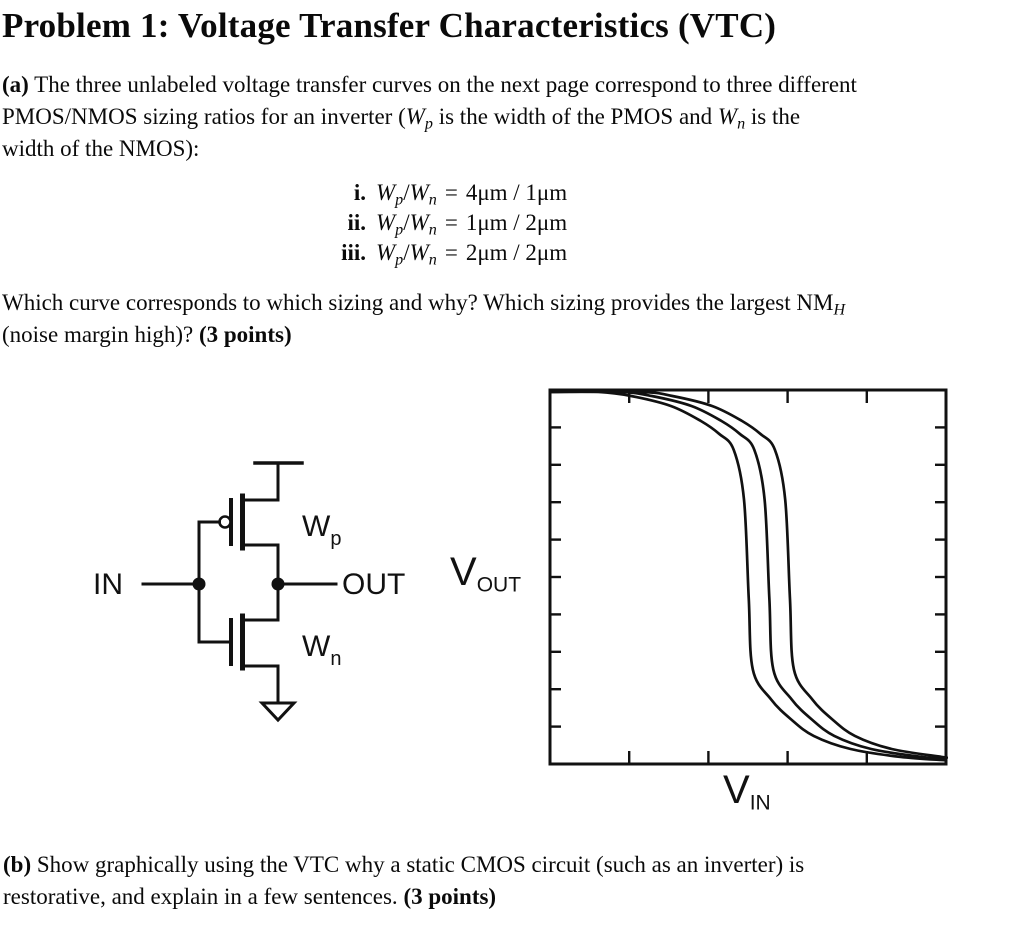 Image resolution: width=1024 pixels, height=949 pixels. I want to click on paragraph-a-line3: width of the NMOS):, so click(101, 148).